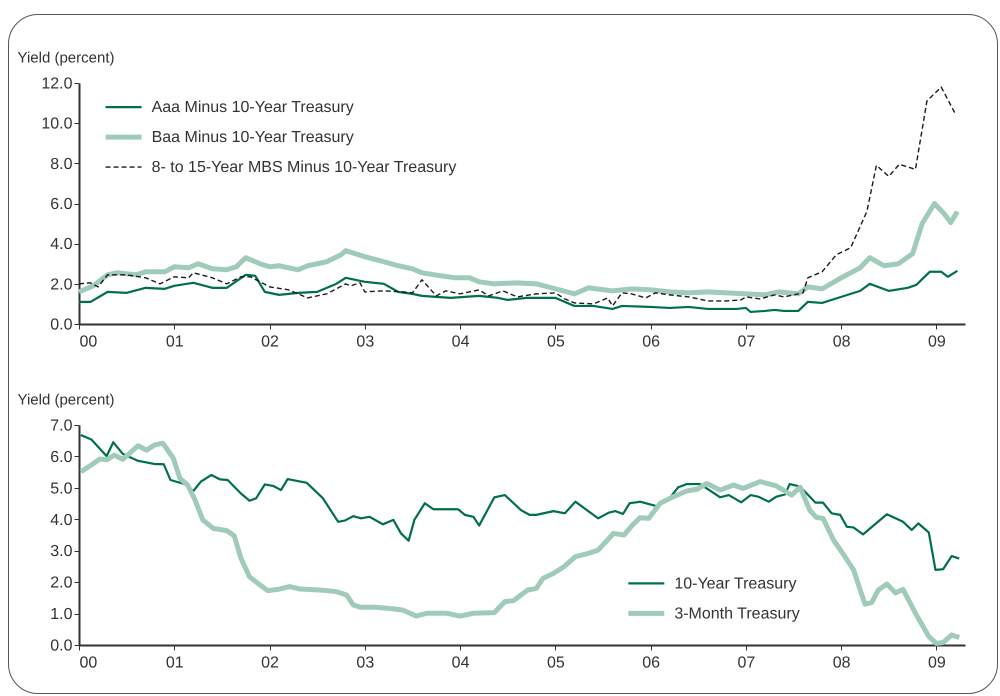  Describe the element at coordinates (61, 164) in the screenshot. I see `y-tick-label: 8.0` at that location.